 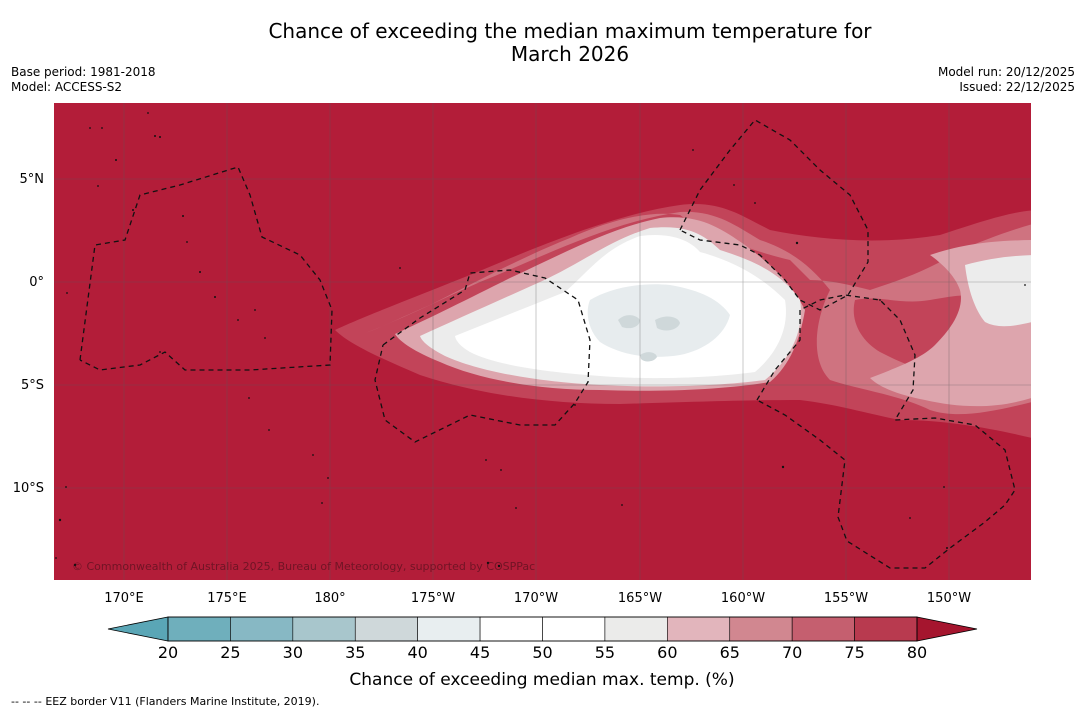 I want to click on colorbar-label-80: 80, so click(x=917, y=652).